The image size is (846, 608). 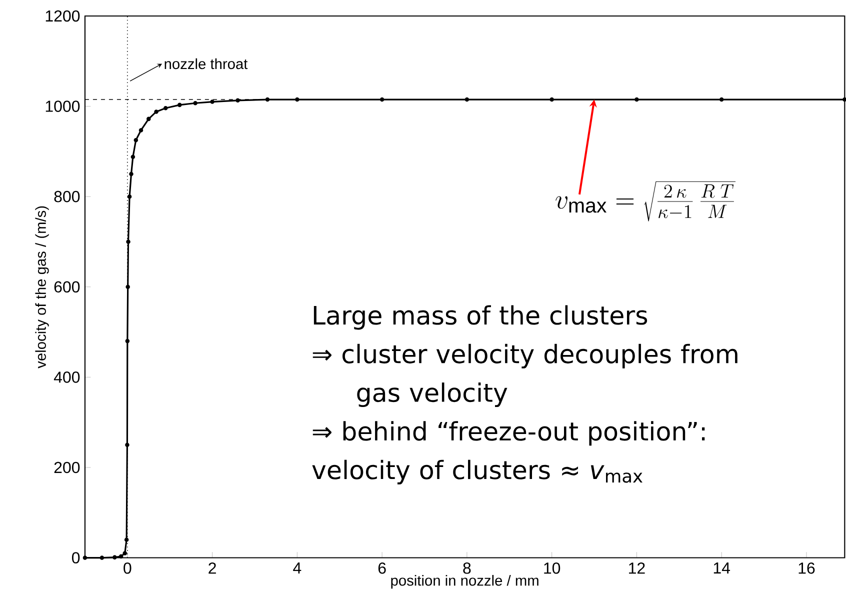 What do you see at coordinates (646, 201) in the screenshot?
I see `annotation: $v_{\mathrm{max}} = \sqrt{\frac{2\,\kappa}{\kappa-1}\,\frac{R\;T}{M}}$` at bounding box center [646, 201].